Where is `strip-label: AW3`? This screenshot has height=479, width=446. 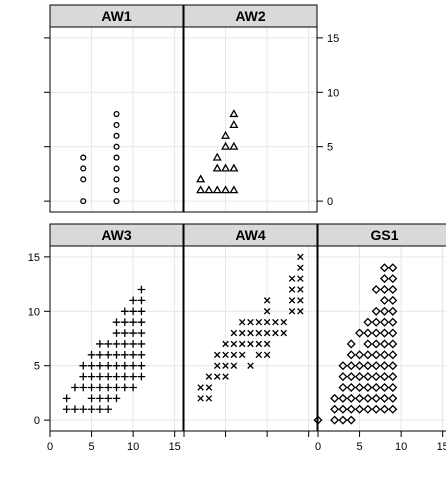
strip-label: AW3 is located at coordinates (116, 235).